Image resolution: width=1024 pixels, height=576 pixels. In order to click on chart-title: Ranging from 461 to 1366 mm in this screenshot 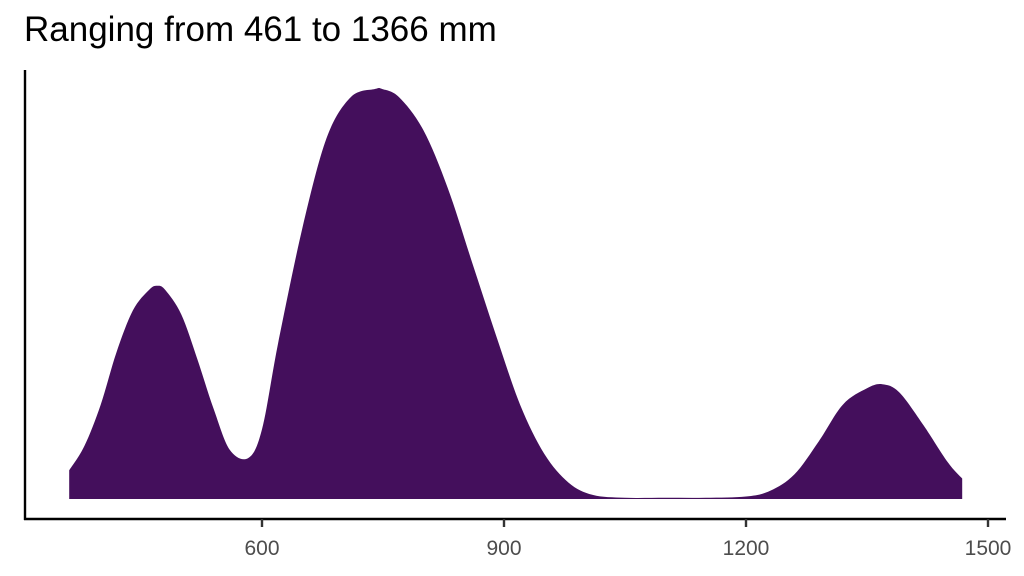, I will do `click(260, 29)`.